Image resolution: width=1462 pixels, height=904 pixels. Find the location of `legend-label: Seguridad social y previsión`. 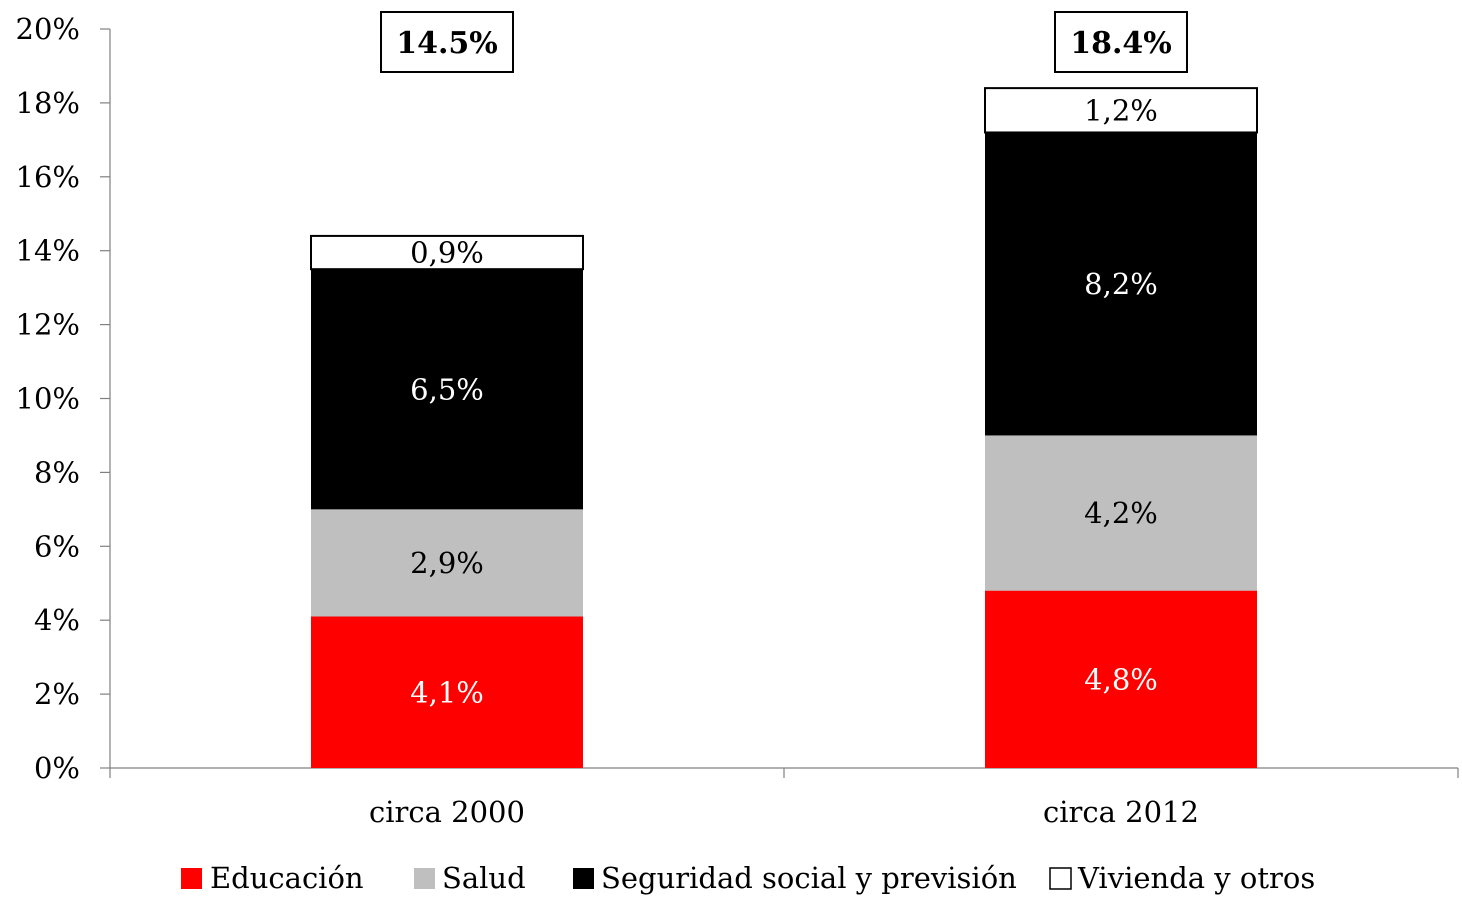

legend-label: Seguridad social y previsión is located at coordinates (809, 878).